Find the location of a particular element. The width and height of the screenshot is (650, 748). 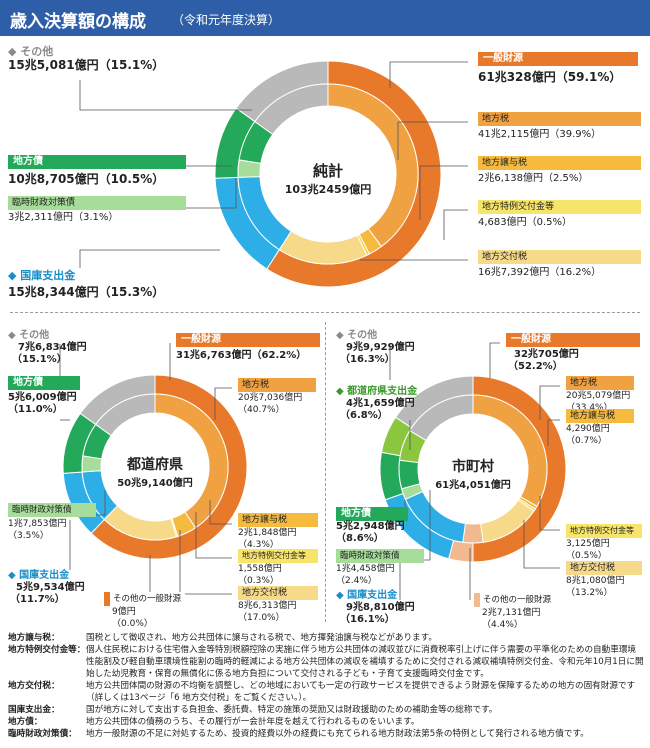

muni-kofu-label: 地方交付税 8兆1,080億円 （13.2%） is located at coordinates (604, 580).